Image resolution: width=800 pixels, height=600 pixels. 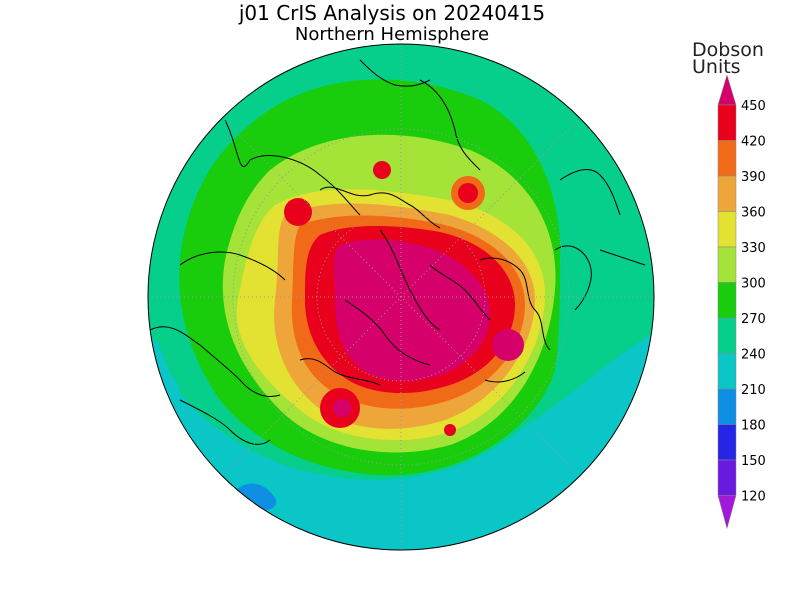 I want to click on colorbar-tick-label: 360, so click(x=753, y=213).